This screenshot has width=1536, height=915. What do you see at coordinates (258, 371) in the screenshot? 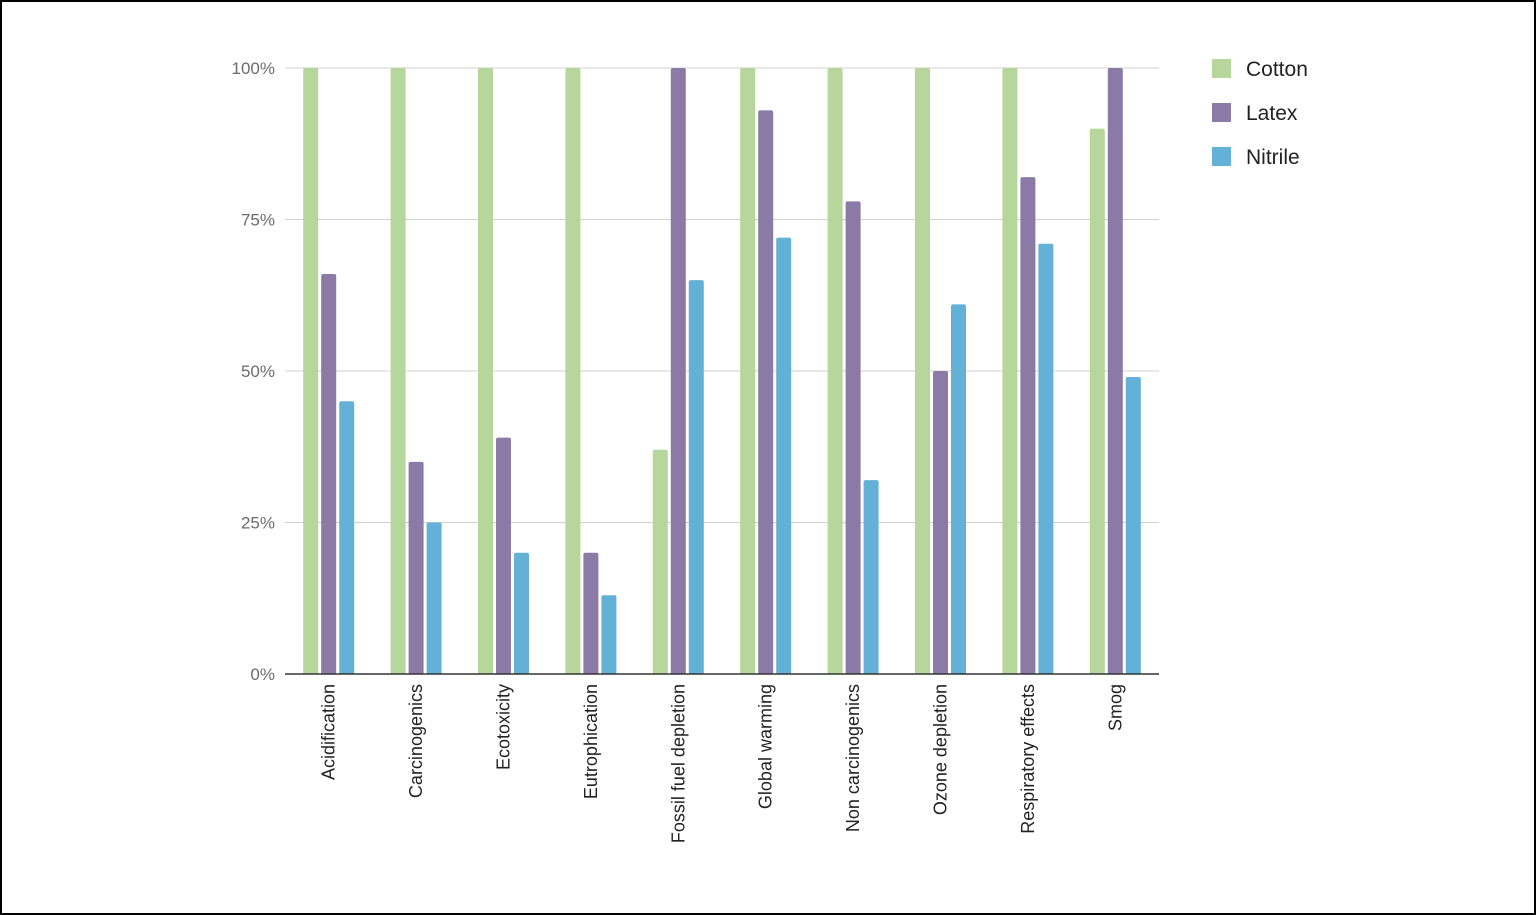
I see `y-tick-label: 50%` at bounding box center [258, 371].